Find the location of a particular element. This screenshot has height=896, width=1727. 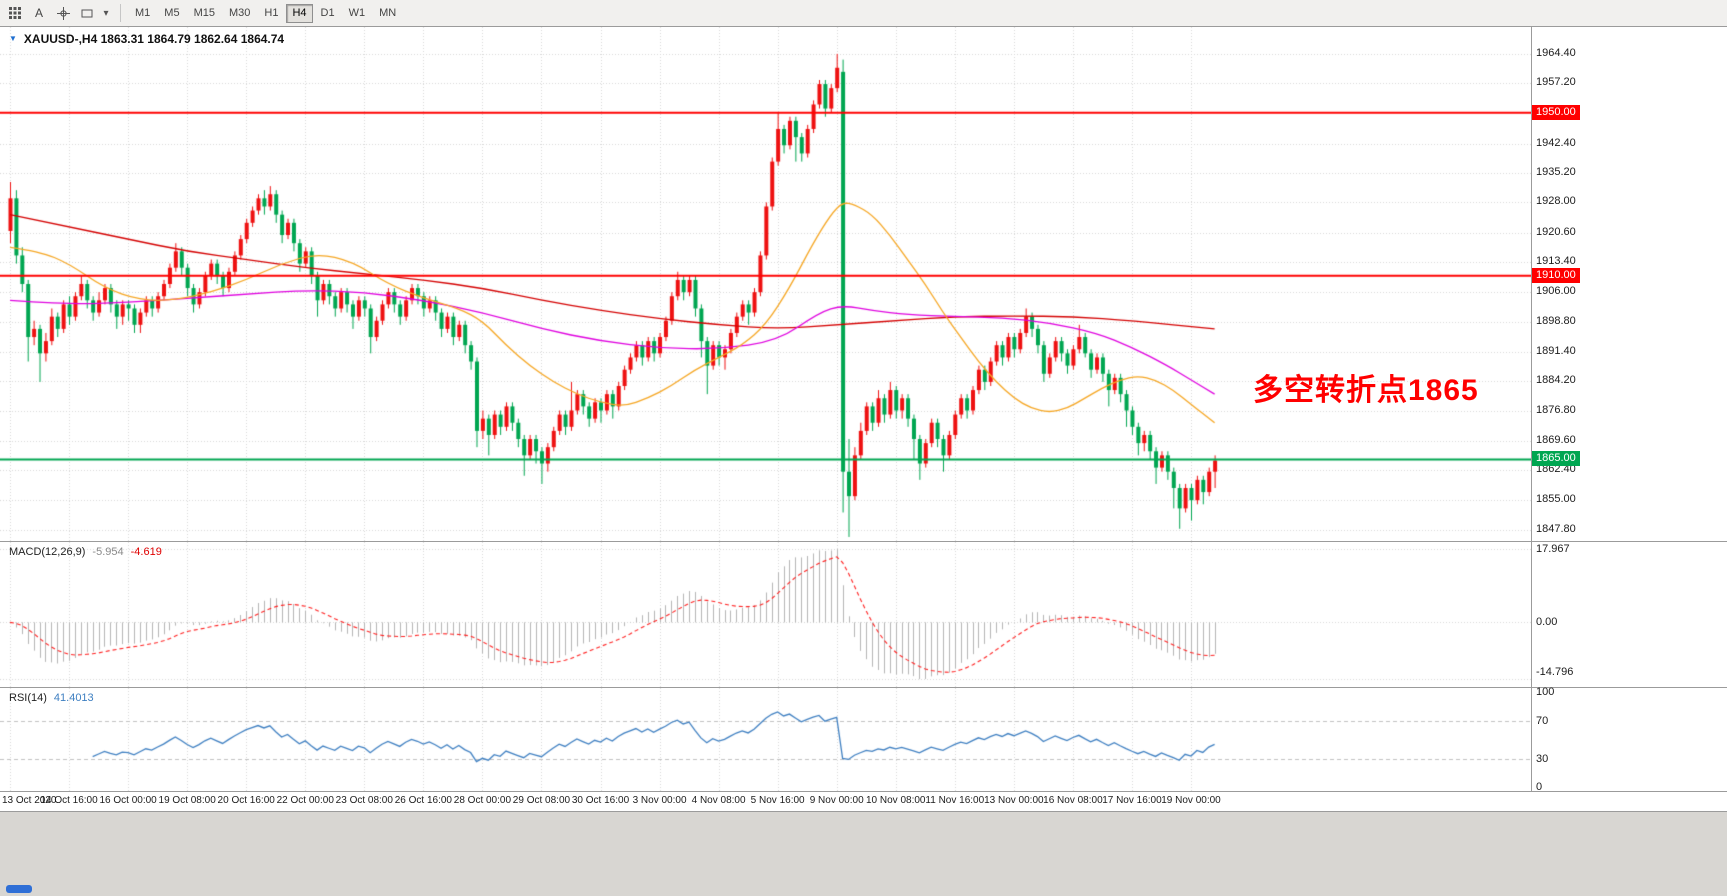

time-axis-label: 19 Nov 00:00 is located at coordinates (1191, 800).